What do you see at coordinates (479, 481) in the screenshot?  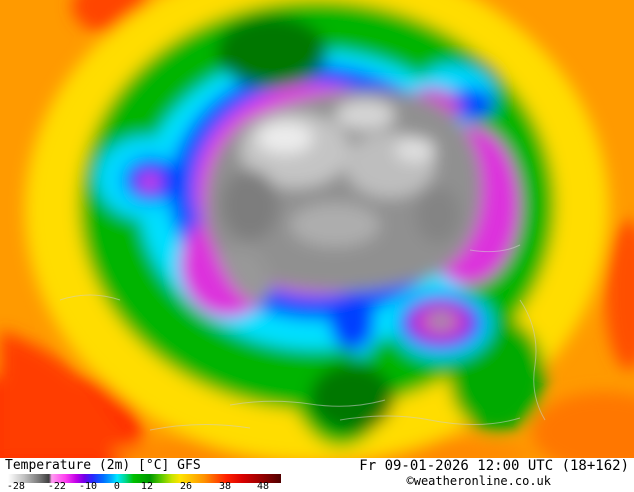 I see `copyright: ©weatheronline.co.uk` at bounding box center [479, 481].